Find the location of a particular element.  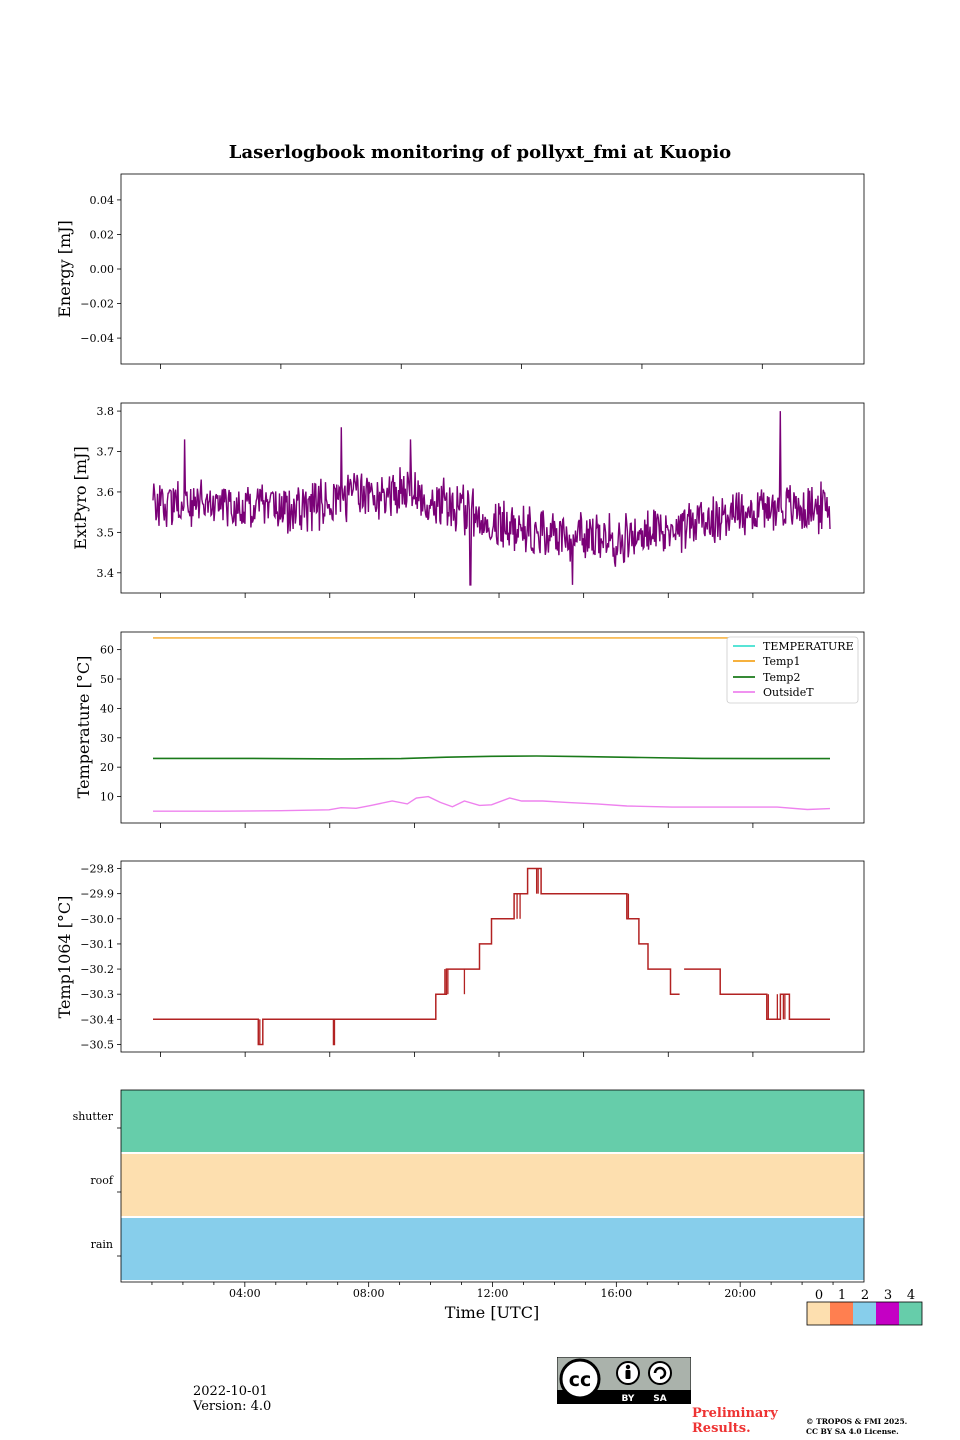

sa-sharealike-icon is located at coordinates (660, 1373).